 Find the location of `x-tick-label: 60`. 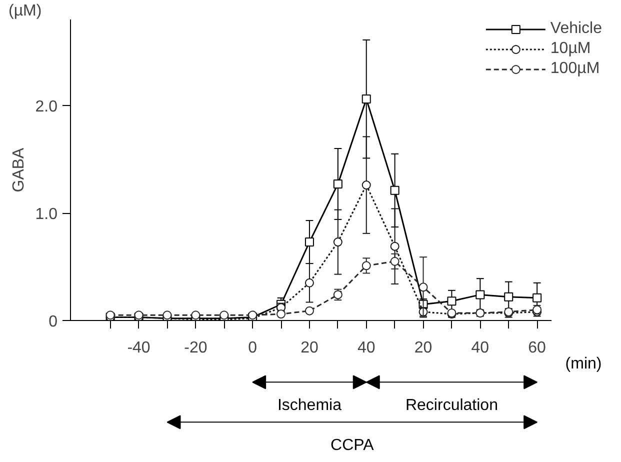

x-tick-label: 60 is located at coordinates (537, 348).